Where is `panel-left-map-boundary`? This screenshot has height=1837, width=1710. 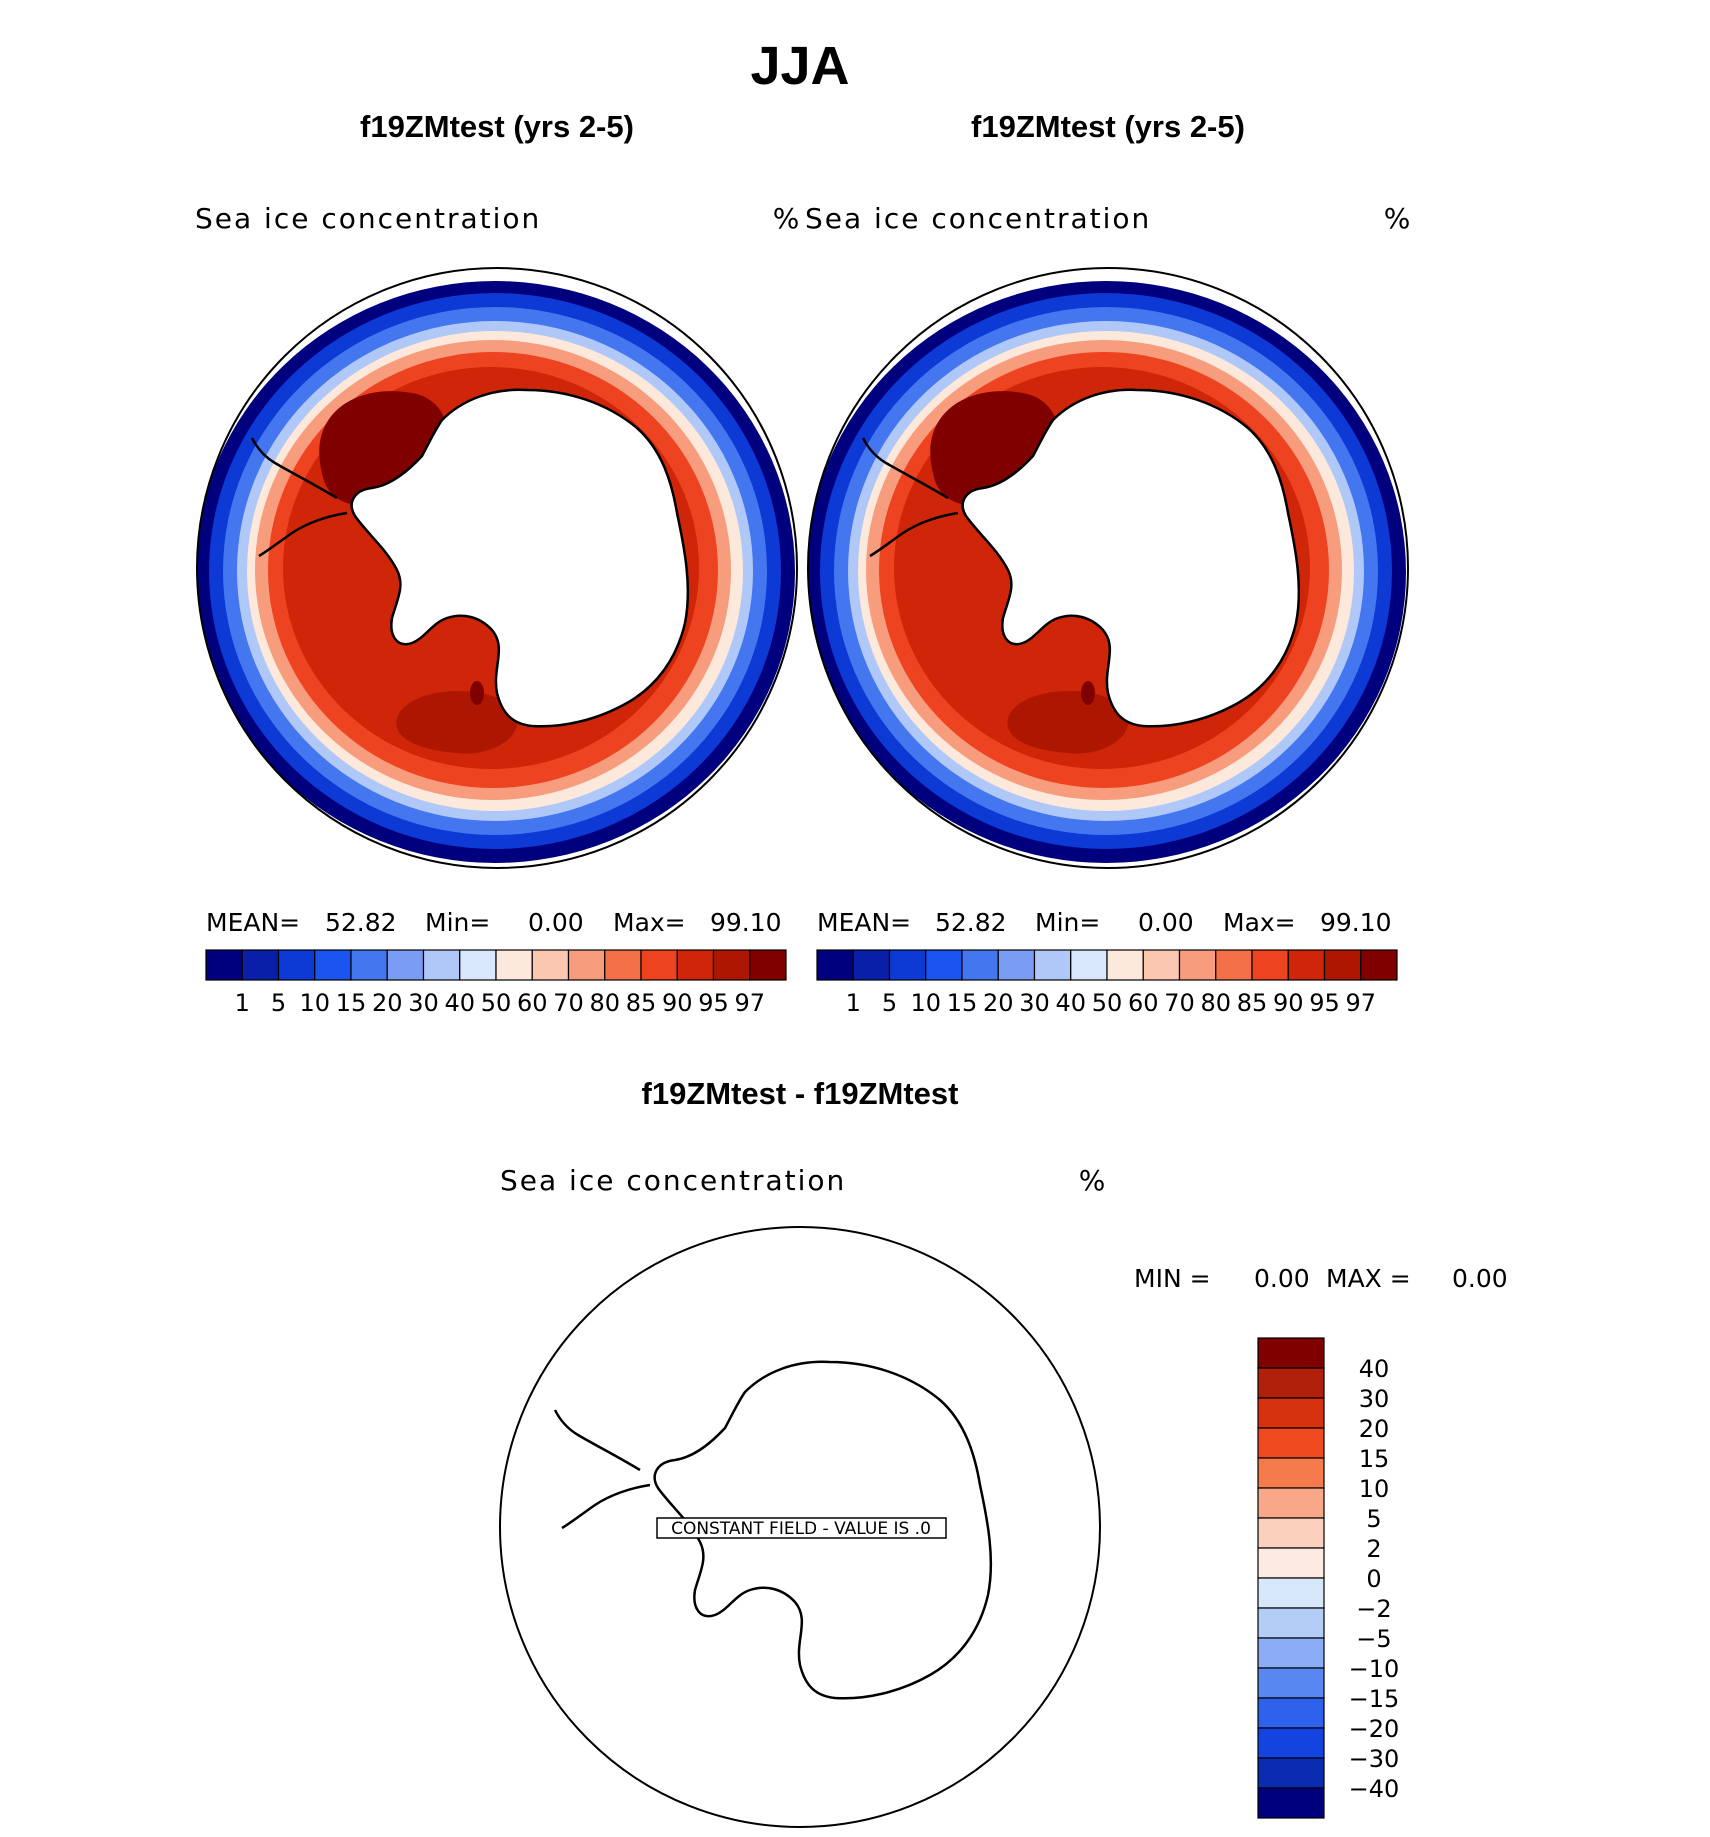
panel-left-map-boundary is located at coordinates (497, 568).